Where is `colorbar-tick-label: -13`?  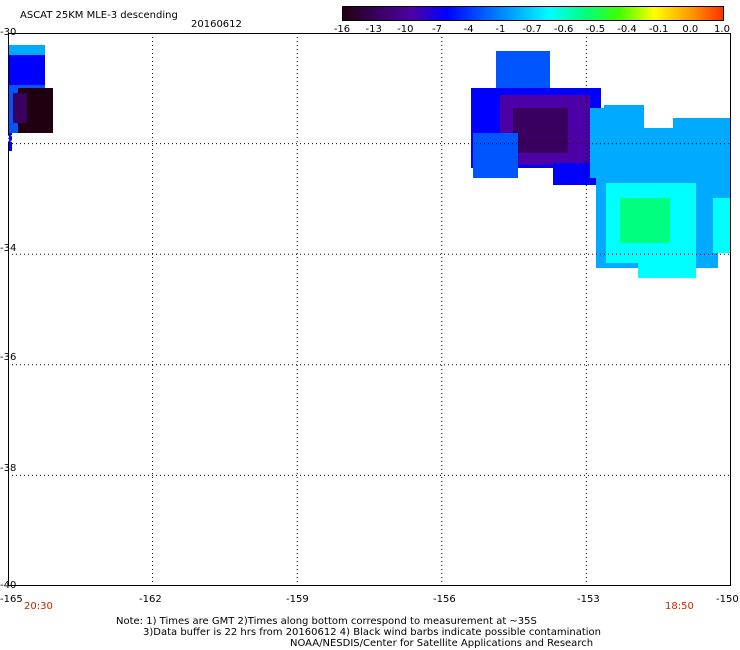
colorbar-tick-label: -13 is located at coordinates (373, 29).